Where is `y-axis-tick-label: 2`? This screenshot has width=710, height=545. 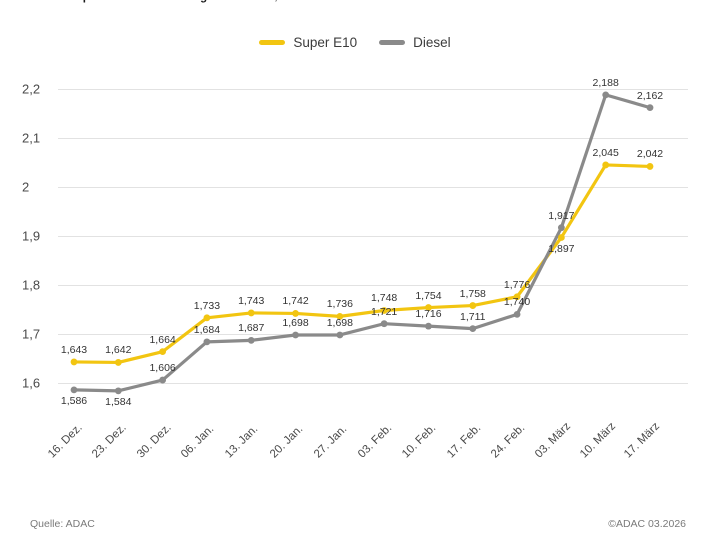
y-axis-tick-label: 2 is located at coordinates (26, 187).